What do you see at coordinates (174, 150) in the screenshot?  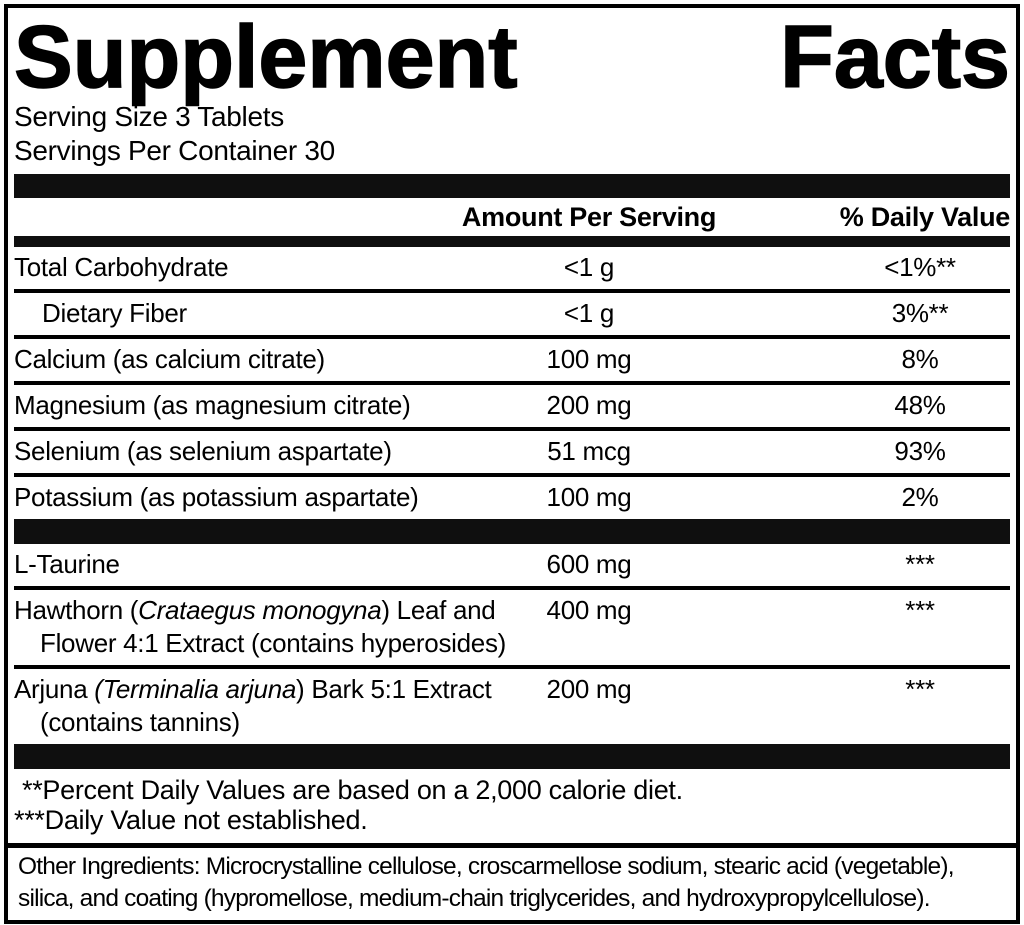 I see `servings-per-container-text: Servings Per Container 30` at bounding box center [174, 150].